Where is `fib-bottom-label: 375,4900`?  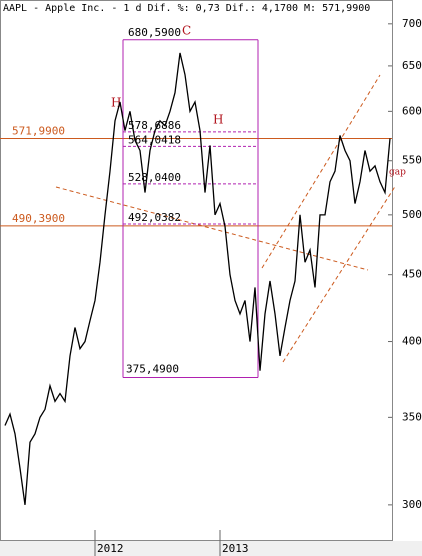 fib-bottom-label: 375,4900 is located at coordinates (152, 368).